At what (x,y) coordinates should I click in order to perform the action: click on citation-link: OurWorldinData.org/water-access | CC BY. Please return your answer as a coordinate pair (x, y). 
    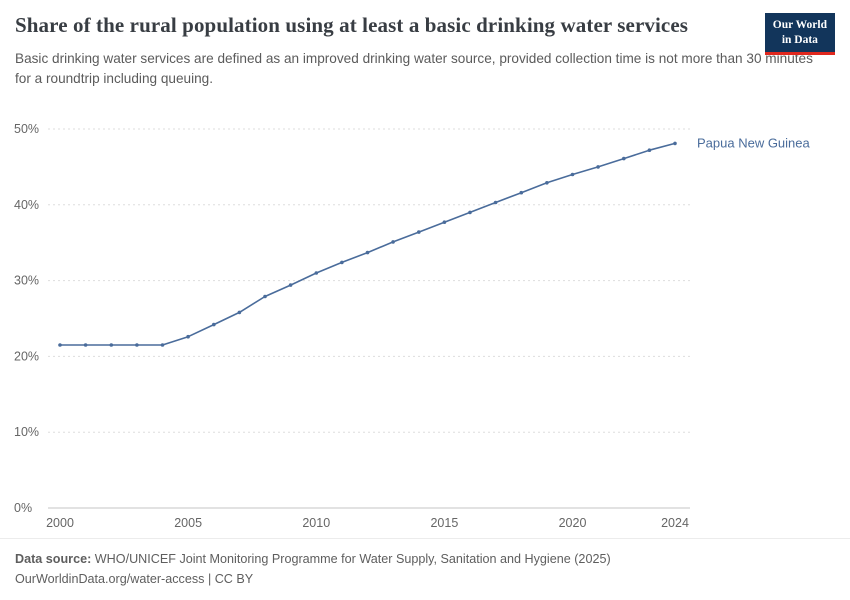
    Looking at the image, I should click on (134, 579).